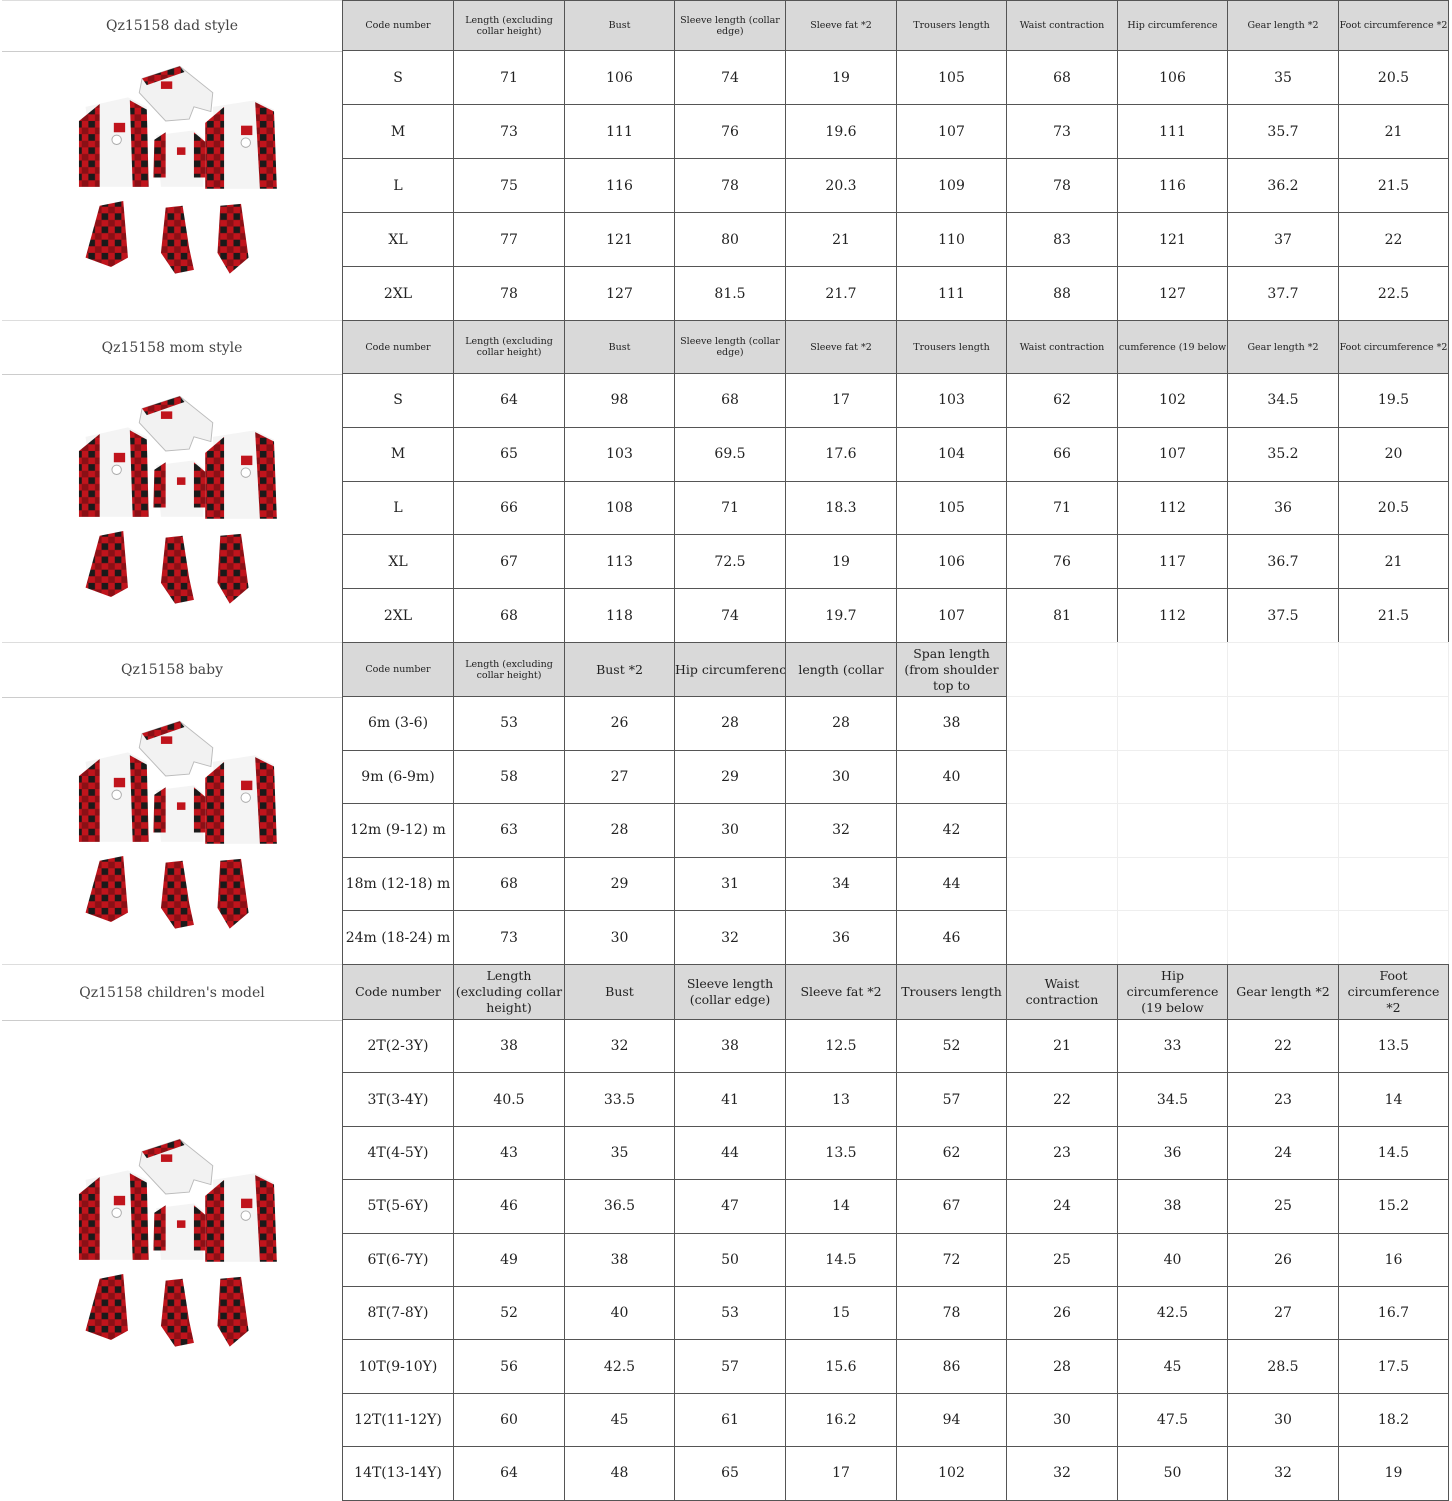 The height and width of the screenshot is (1501, 1452). Describe the element at coordinates (951, 185) in the screenshot. I see `measurement-cell: 109` at that location.